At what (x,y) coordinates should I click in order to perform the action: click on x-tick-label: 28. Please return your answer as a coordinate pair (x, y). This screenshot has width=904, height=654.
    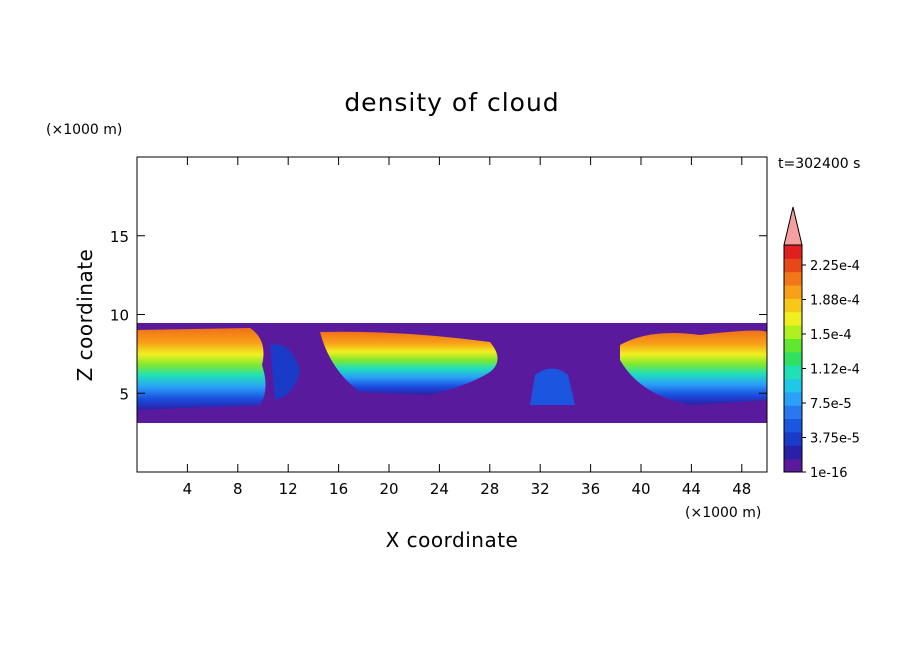
    Looking at the image, I should click on (489, 489).